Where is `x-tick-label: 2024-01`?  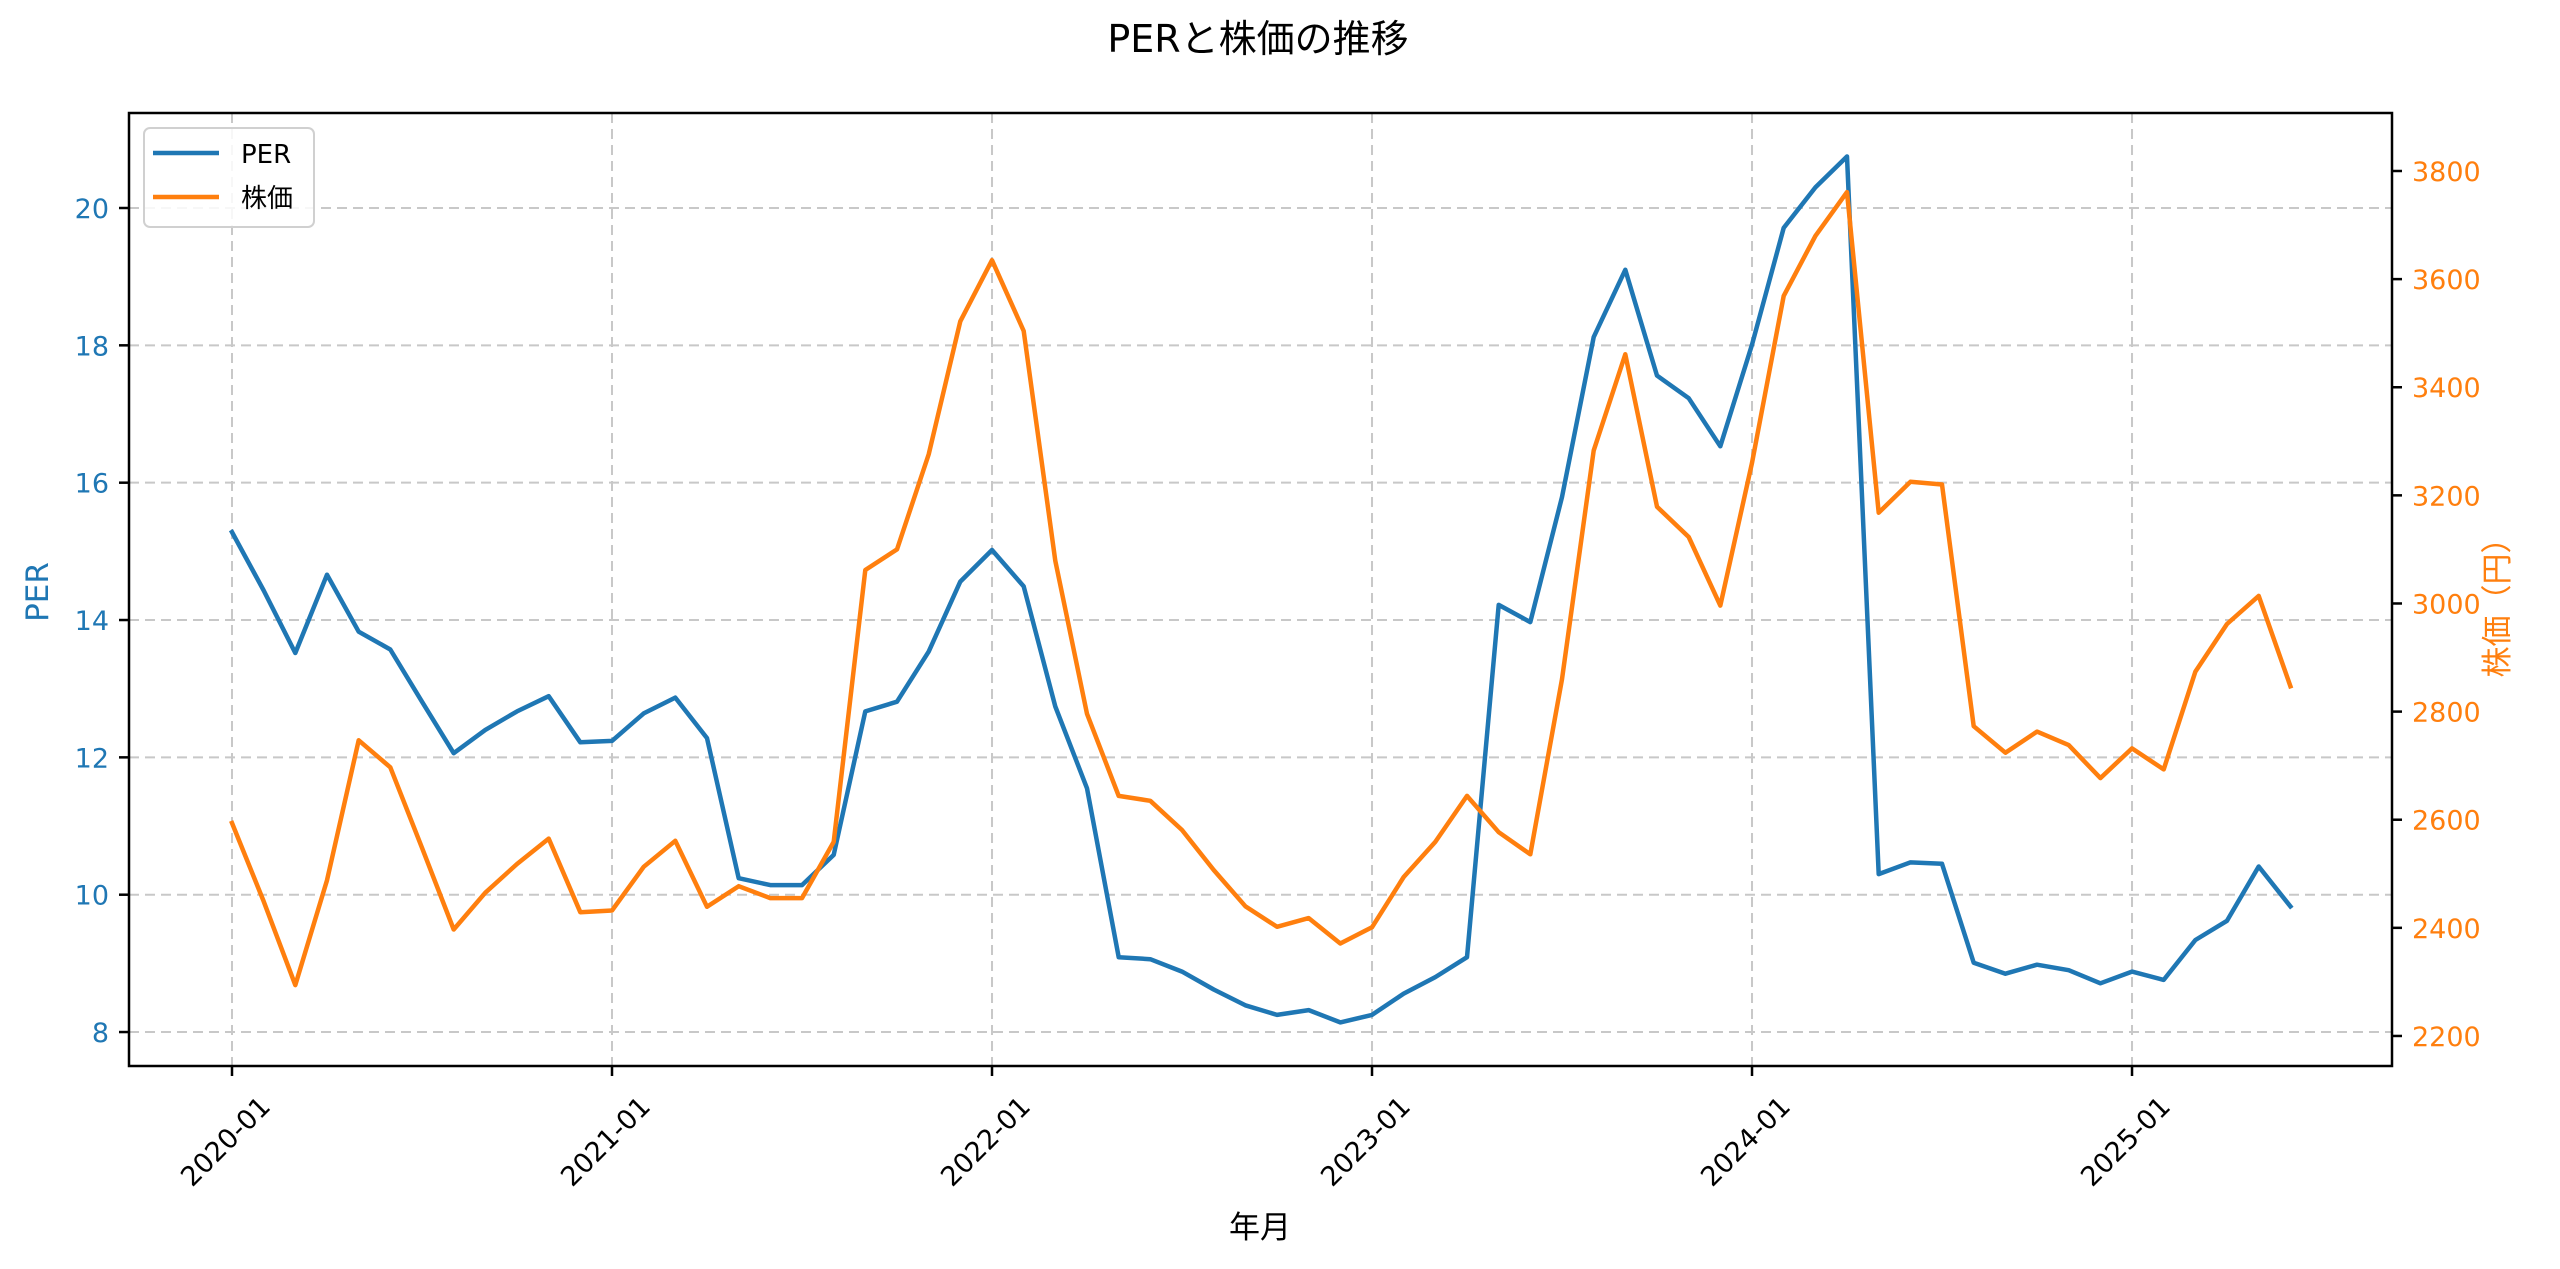 x-tick-label: 2024-01 is located at coordinates (1746, 1142).